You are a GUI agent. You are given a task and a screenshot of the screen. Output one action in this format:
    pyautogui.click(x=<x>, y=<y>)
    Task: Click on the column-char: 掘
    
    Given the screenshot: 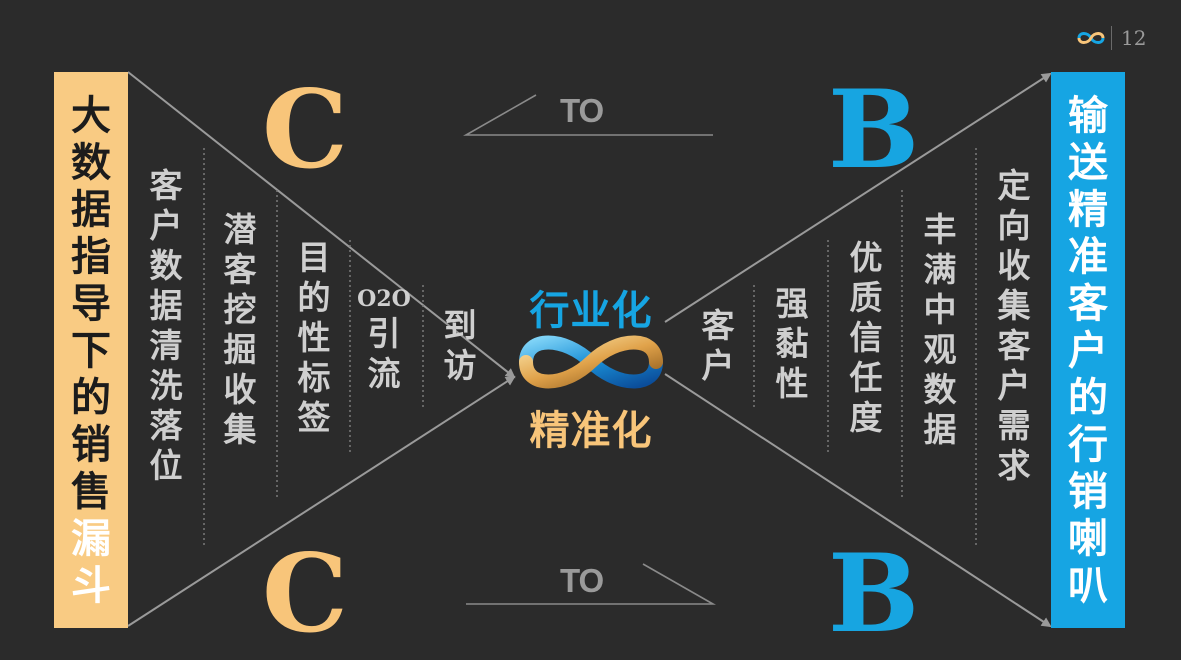 What is the action you would take?
    pyautogui.click(x=240, y=349)
    